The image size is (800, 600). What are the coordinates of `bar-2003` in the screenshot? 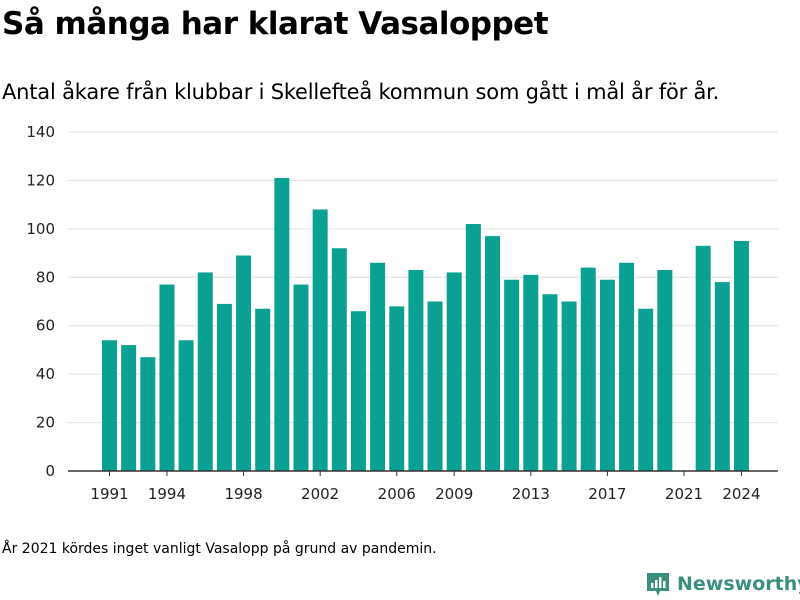 It's located at (339, 359).